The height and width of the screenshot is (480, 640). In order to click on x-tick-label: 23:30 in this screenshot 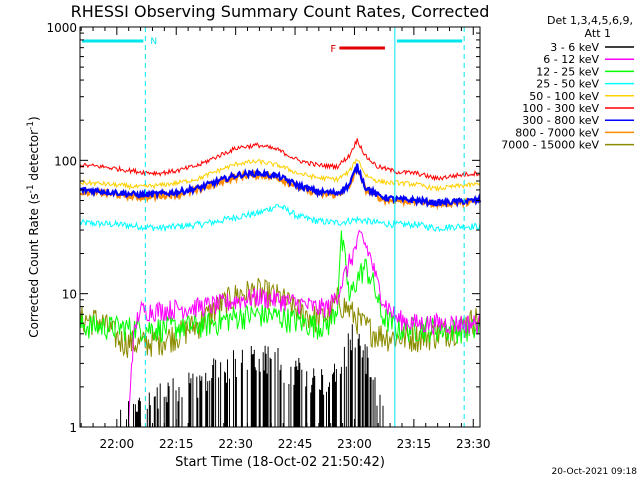, I will do `click(473, 444)`.